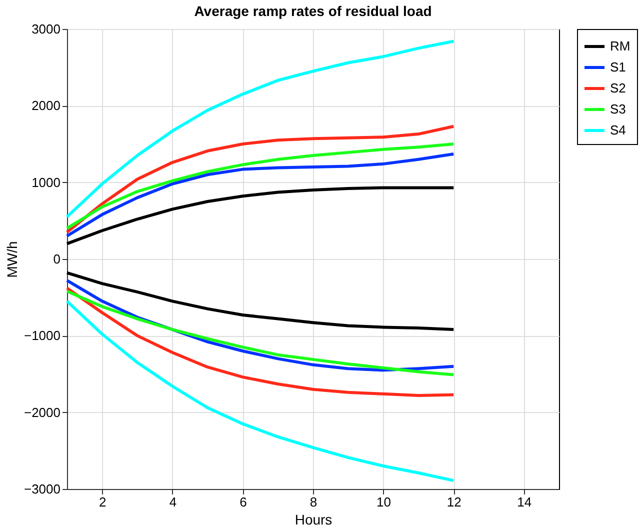 Image resolution: width=643 pixels, height=532 pixels. What do you see at coordinates (42, 489) in the screenshot?
I see `y-tick-label: −3000` at bounding box center [42, 489].